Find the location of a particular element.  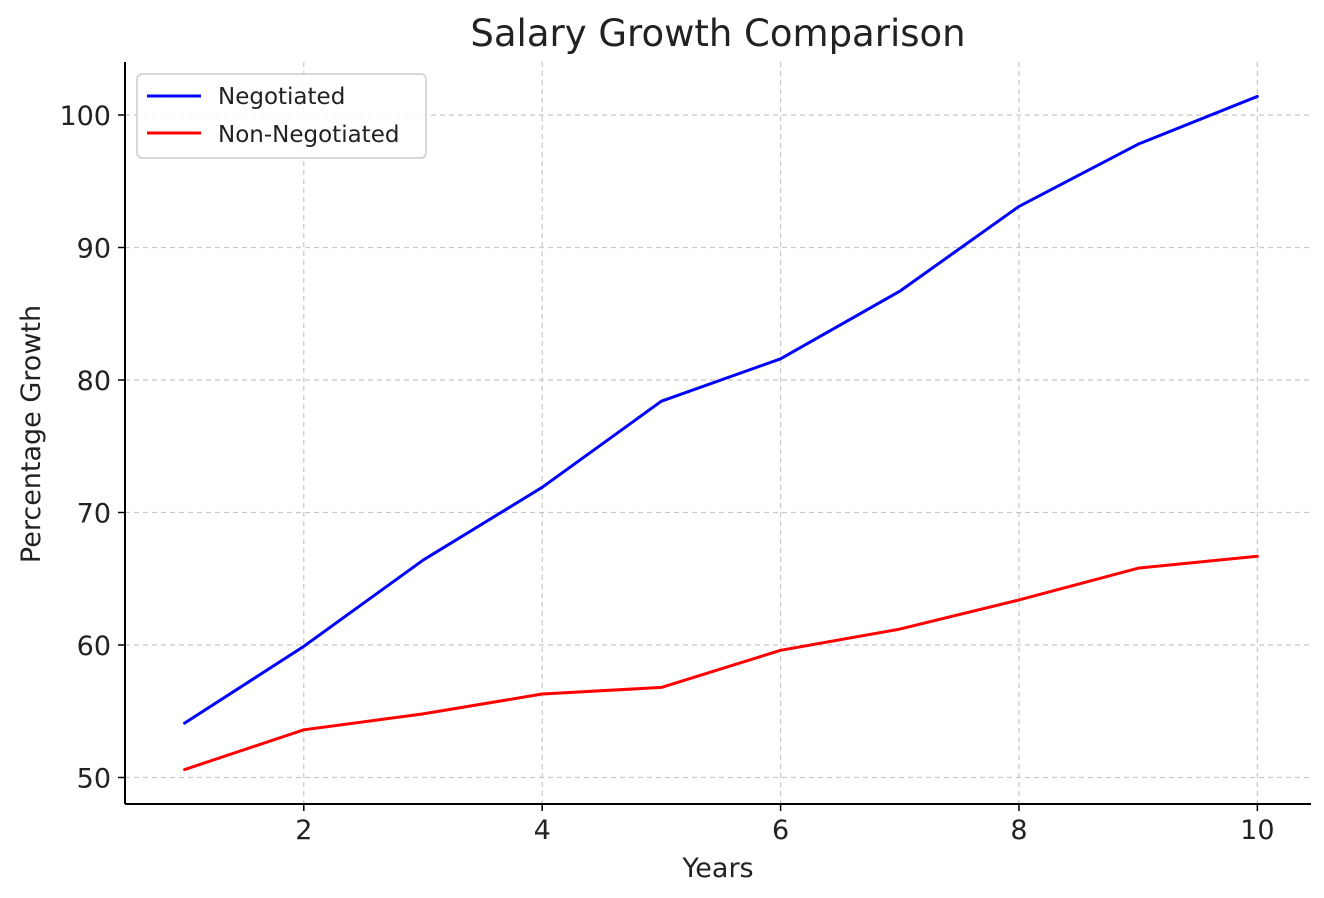

x-tick-label: 2 is located at coordinates (303, 830).